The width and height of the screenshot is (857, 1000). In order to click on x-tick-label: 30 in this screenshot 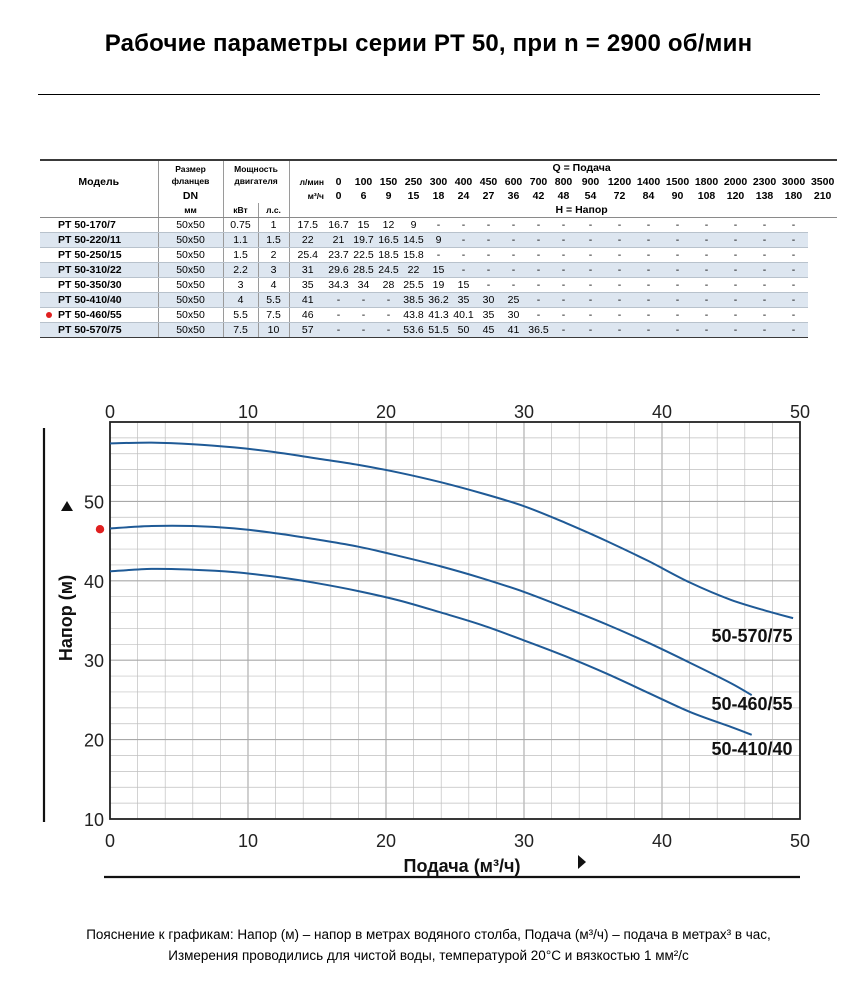, I will do `click(524, 841)`.